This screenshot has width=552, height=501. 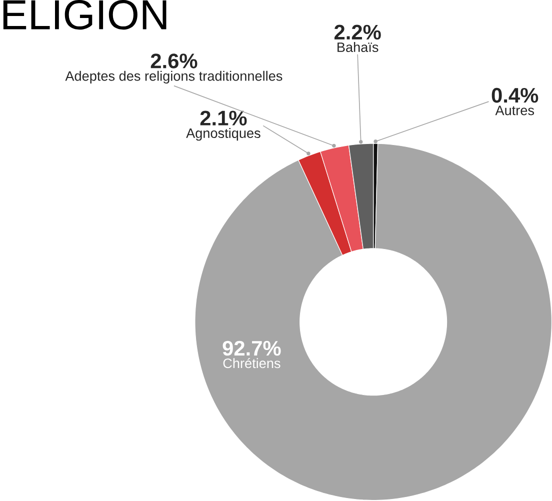 What do you see at coordinates (174, 61) in the screenshot?
I see `data-label: 2.6%` at bounding box center [174, 61].